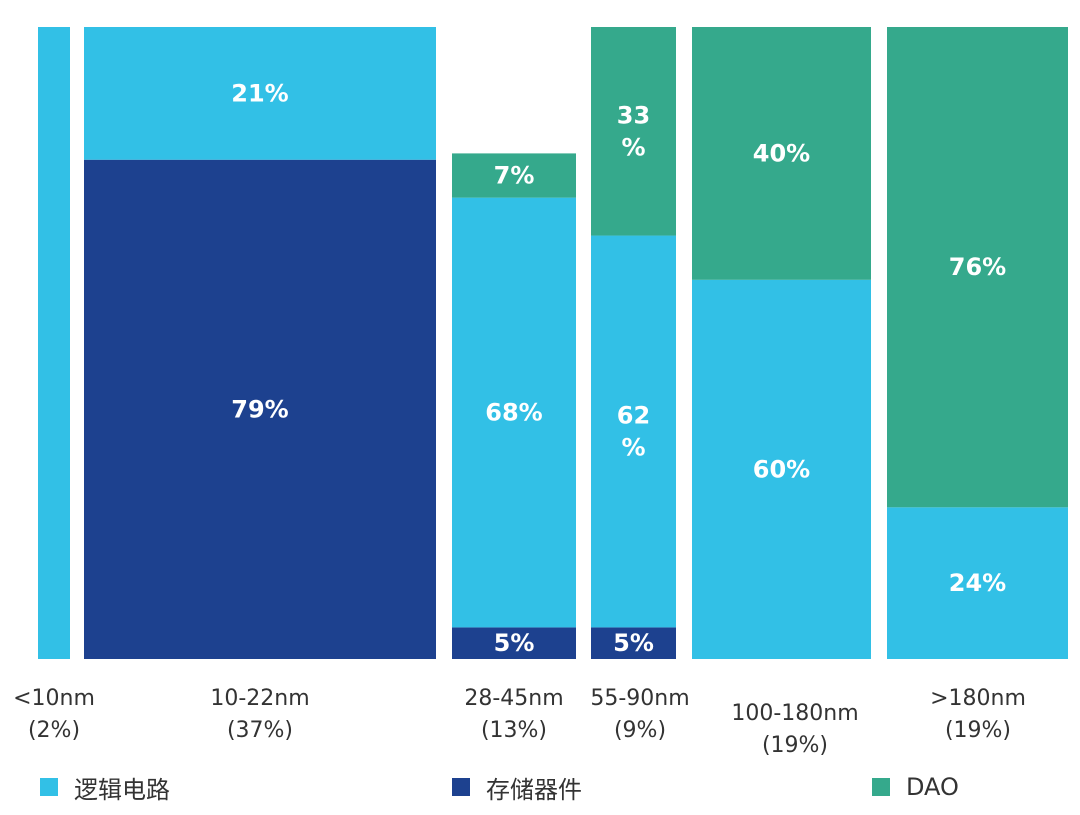  I want to click on data-label: 68%, so click(513, 413).